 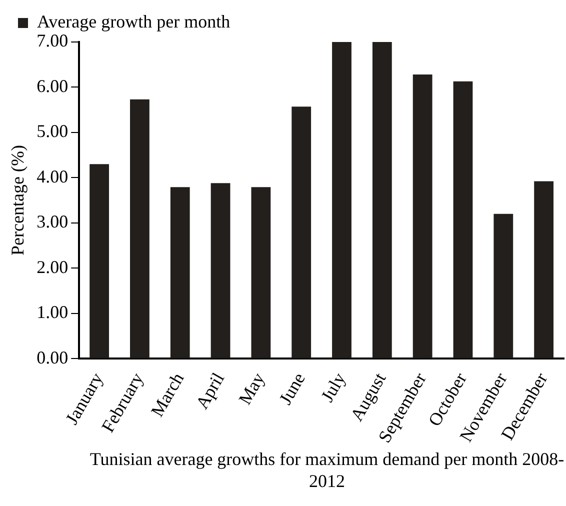 What do you see at coordinates (52, 266) in the screenshot?
I see `y-tick-label: 2.00` at bounding box center [52, 266].